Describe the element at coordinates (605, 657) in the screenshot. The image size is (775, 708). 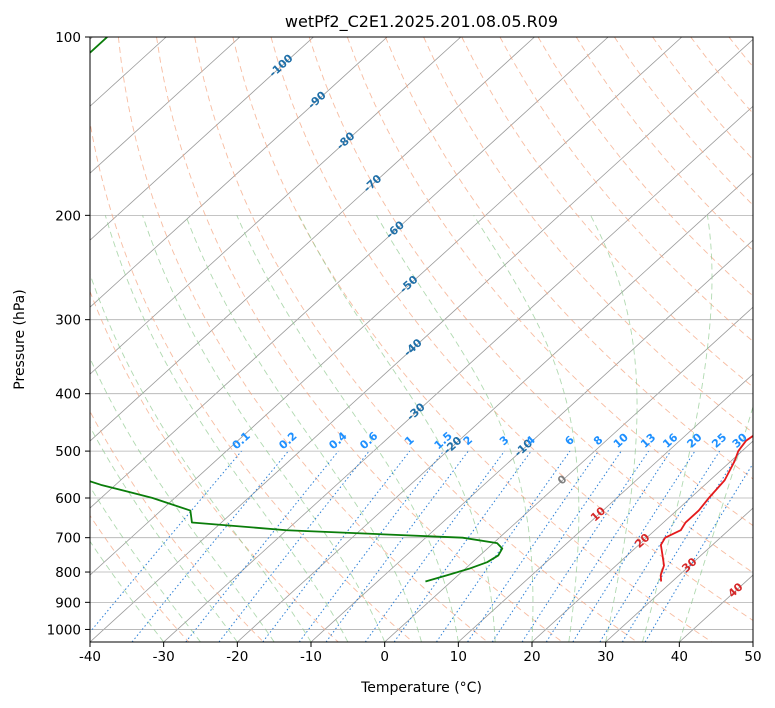
I see `x-tick-label: 30` at that location.